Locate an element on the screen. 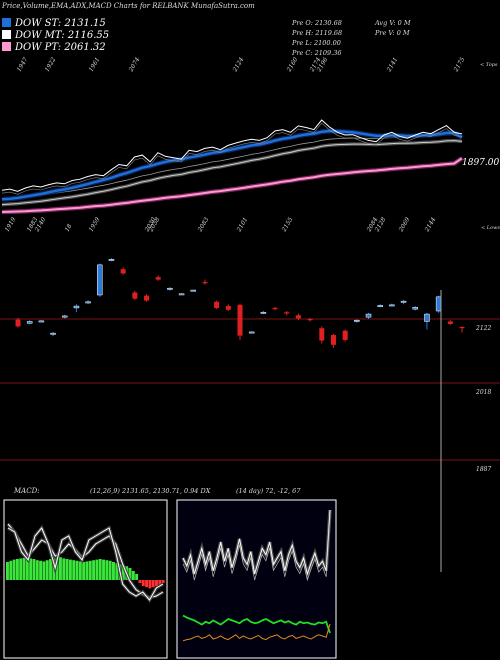 The image size is (500, 660). ema-st-swatch is located at coordinates (6, 22).